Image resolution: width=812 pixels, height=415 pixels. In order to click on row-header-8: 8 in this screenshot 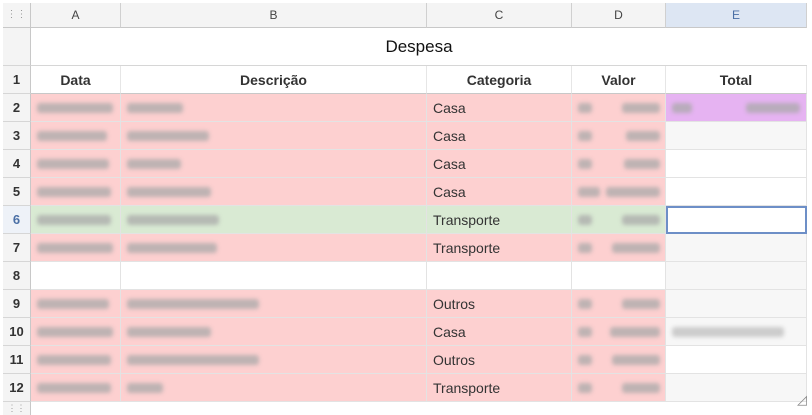, I will do `click(17, 276)`.